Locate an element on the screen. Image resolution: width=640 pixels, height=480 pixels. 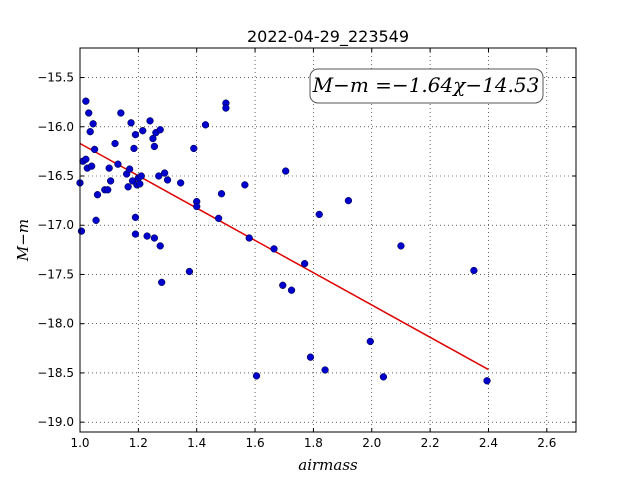
y-tick-label: −16.0 is located at coordinates (55, 127).